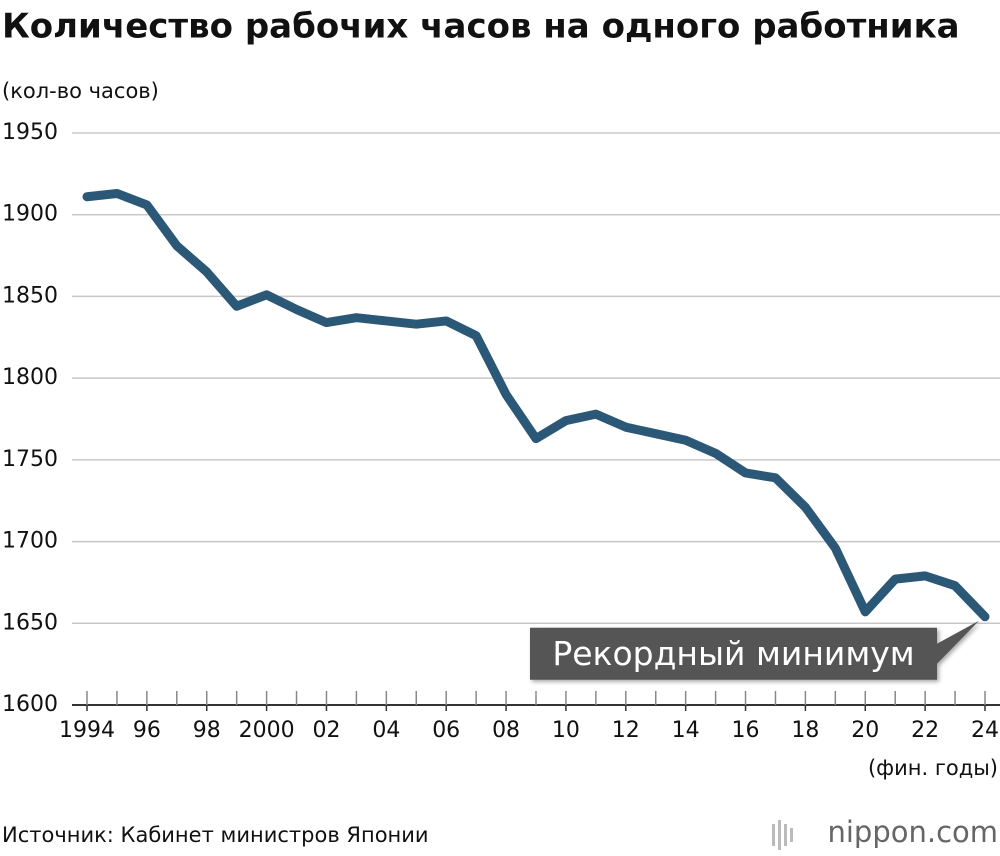  I want to click on x-tick-label: 20, so click(865, 730).